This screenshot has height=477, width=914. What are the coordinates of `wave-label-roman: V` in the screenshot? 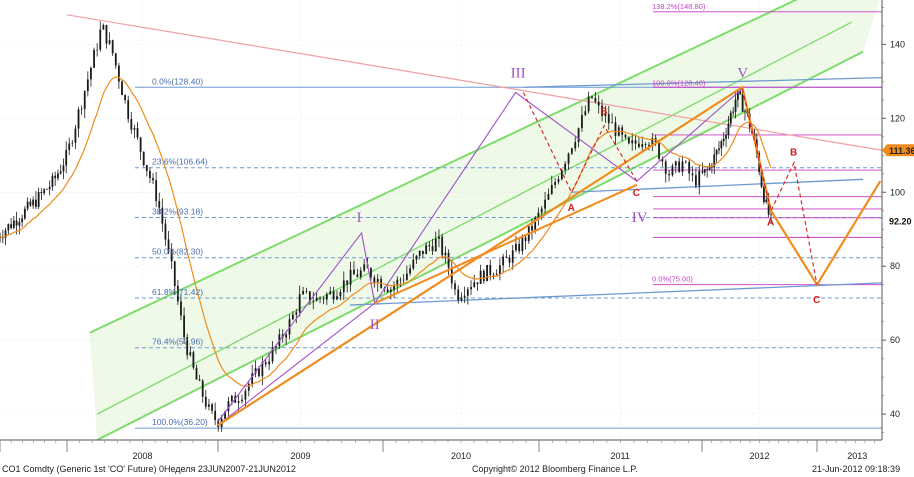 It's located at (742, 74).